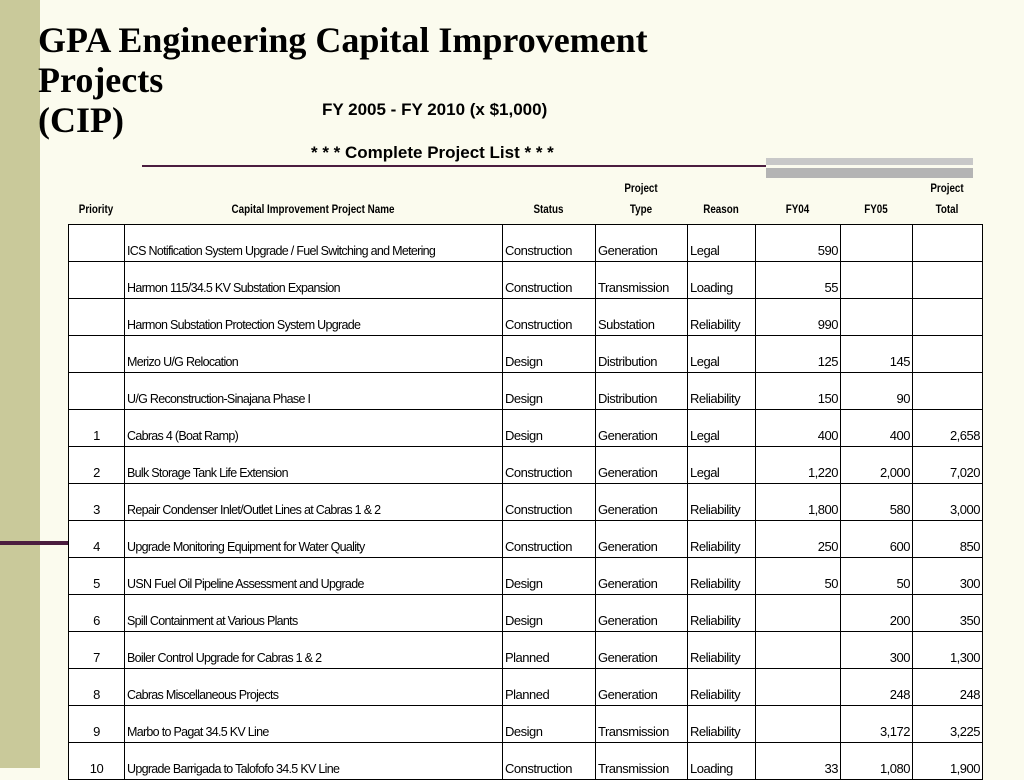 The height and width of the screenshot is (780, 1024). I want to click on header-project-type: Project Type, so click(641, 198).